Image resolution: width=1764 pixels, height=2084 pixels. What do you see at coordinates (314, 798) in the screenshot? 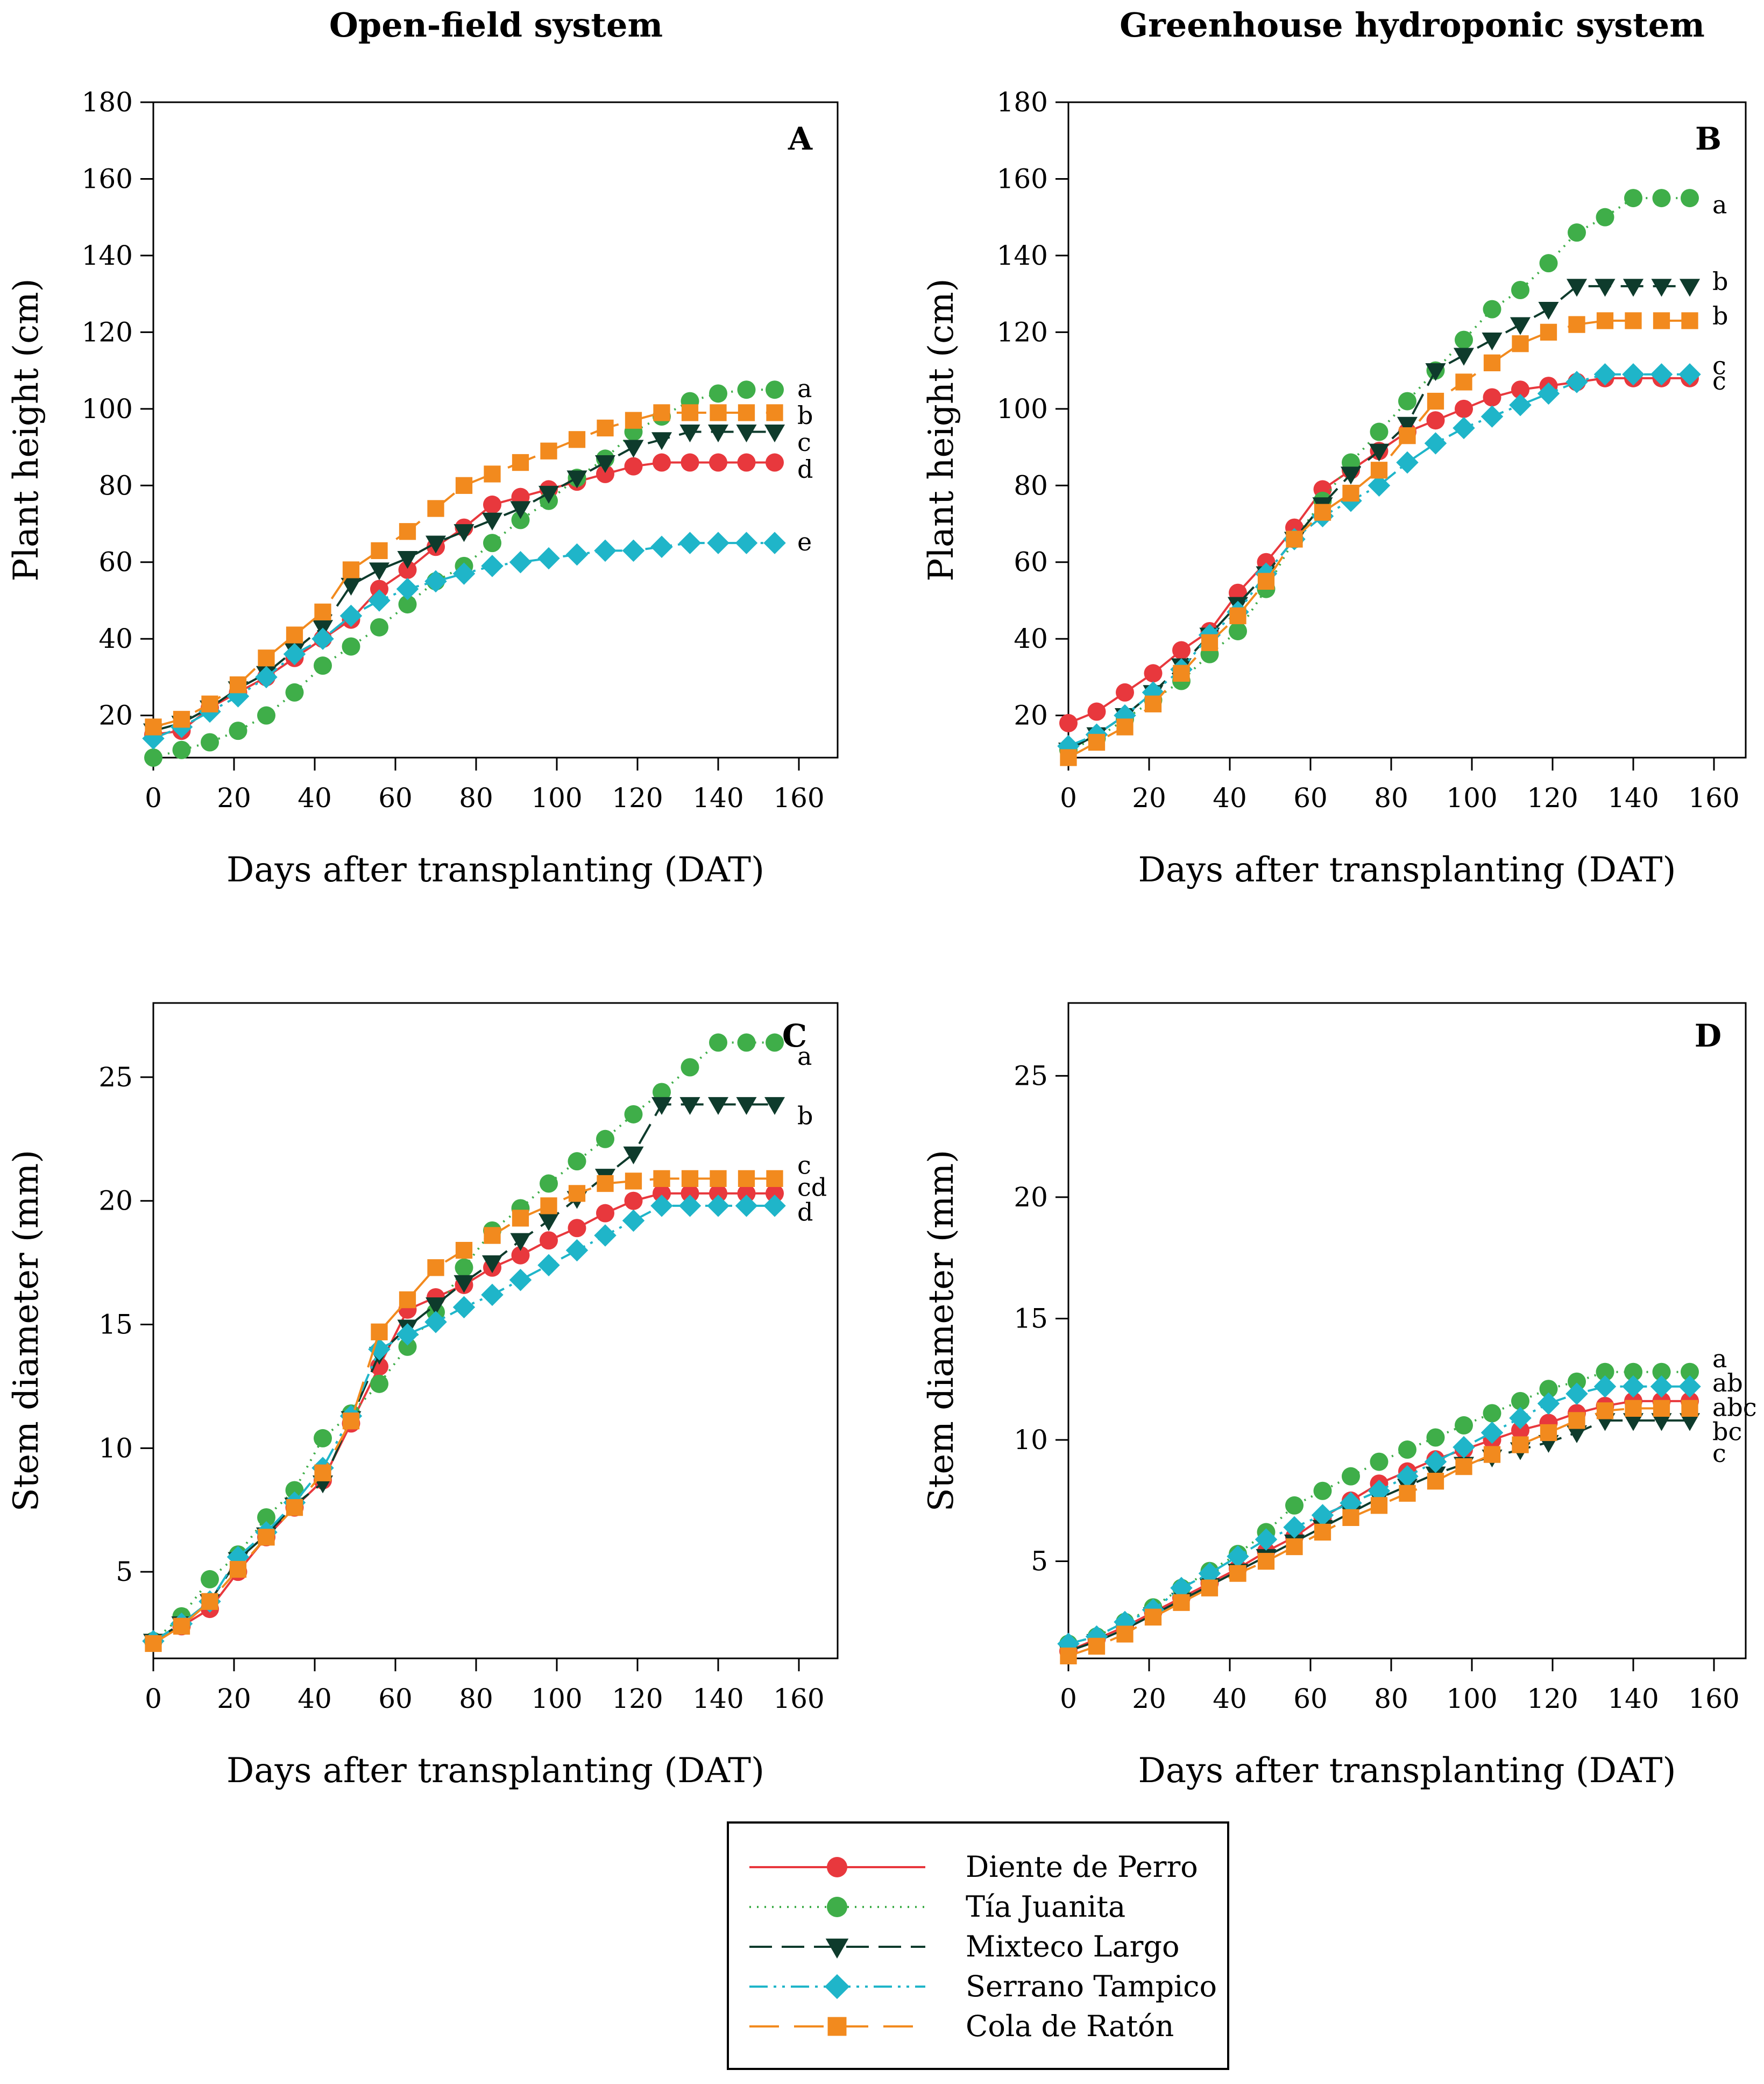
I see `x-tick-label: 40` at bounding box center [314, 798].